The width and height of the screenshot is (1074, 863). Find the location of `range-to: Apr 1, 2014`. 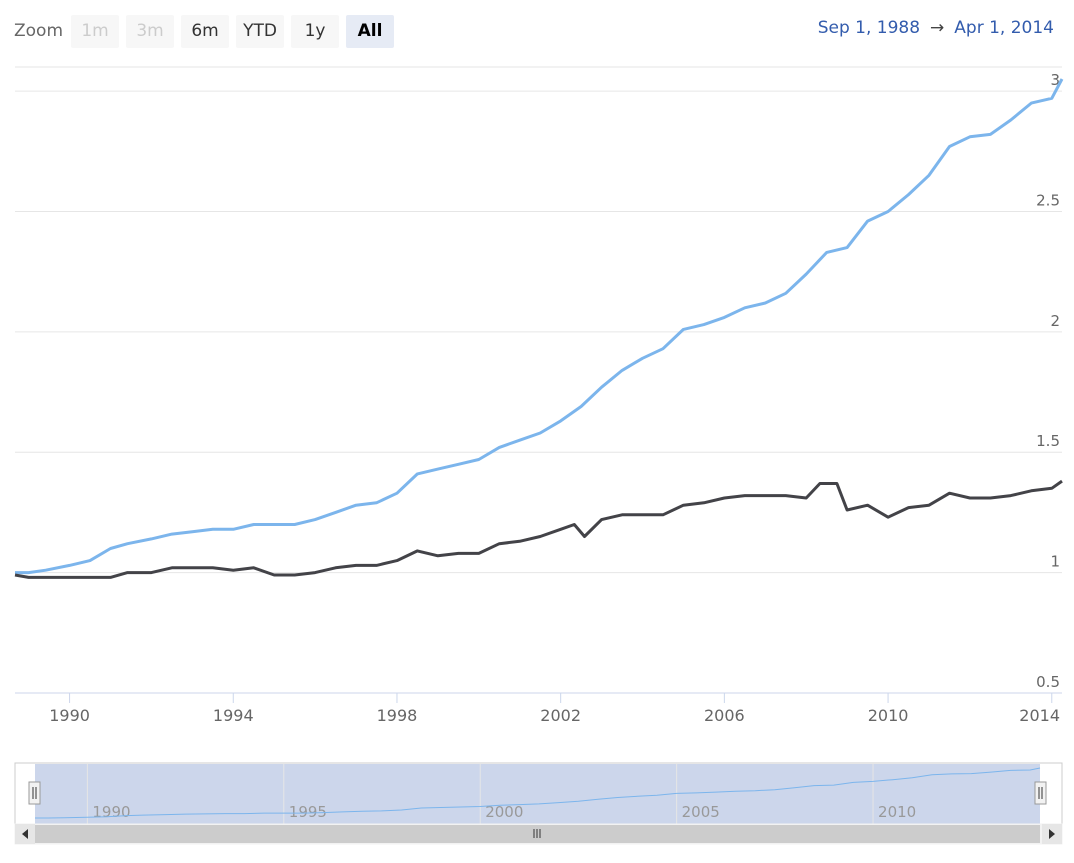

range-to: Apr 1, 2014 is located at coordinates (1004, 28).